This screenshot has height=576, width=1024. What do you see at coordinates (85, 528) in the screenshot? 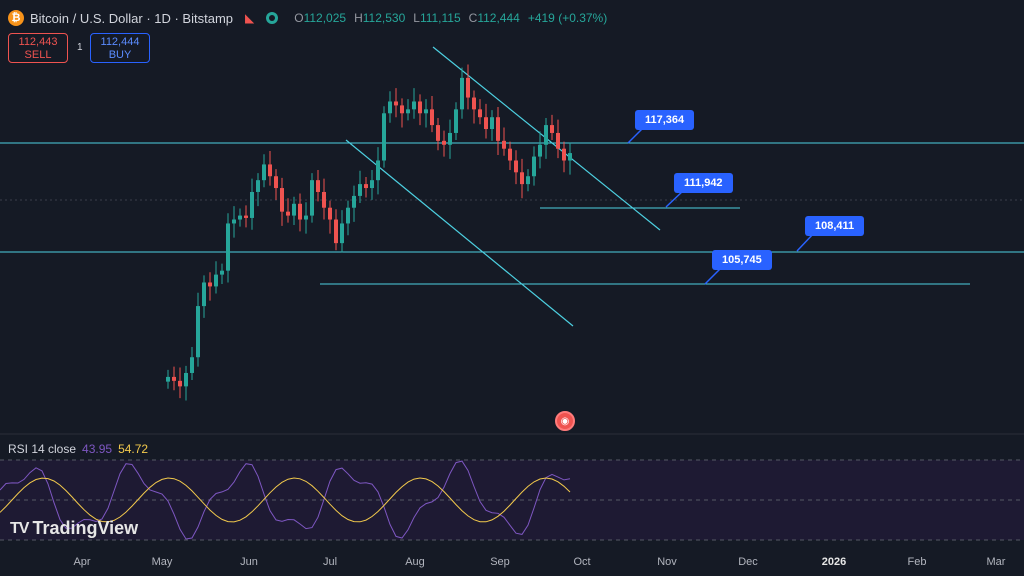
I see `tradingview-logo-text: TradingView` at bounding box center [85, 528].